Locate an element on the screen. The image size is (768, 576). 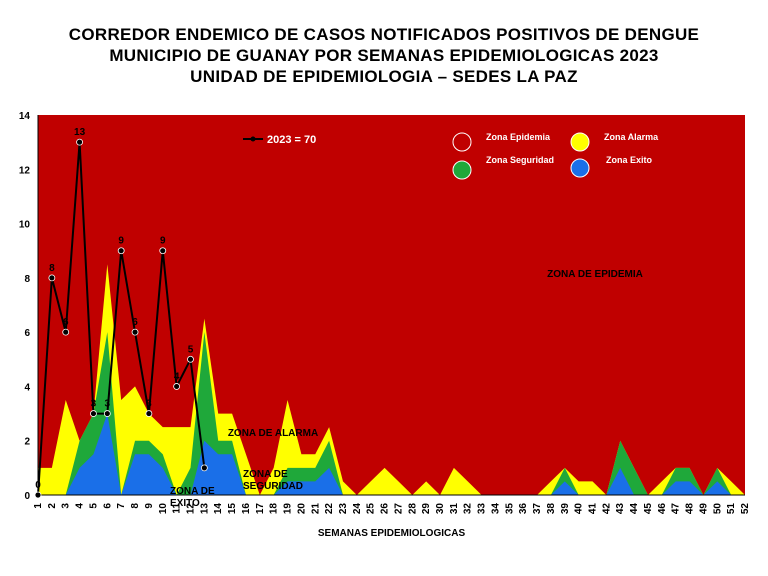
x-tick-label: 18 is located at coordinates (274, 509).